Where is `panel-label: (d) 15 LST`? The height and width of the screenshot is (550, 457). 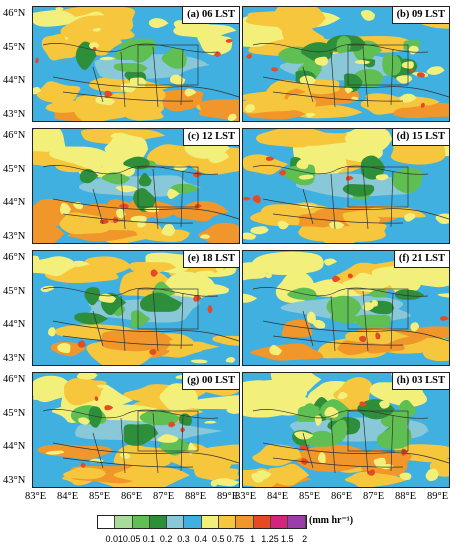 panel-label: (d) 15 LST is located at coordinates (420, 137).